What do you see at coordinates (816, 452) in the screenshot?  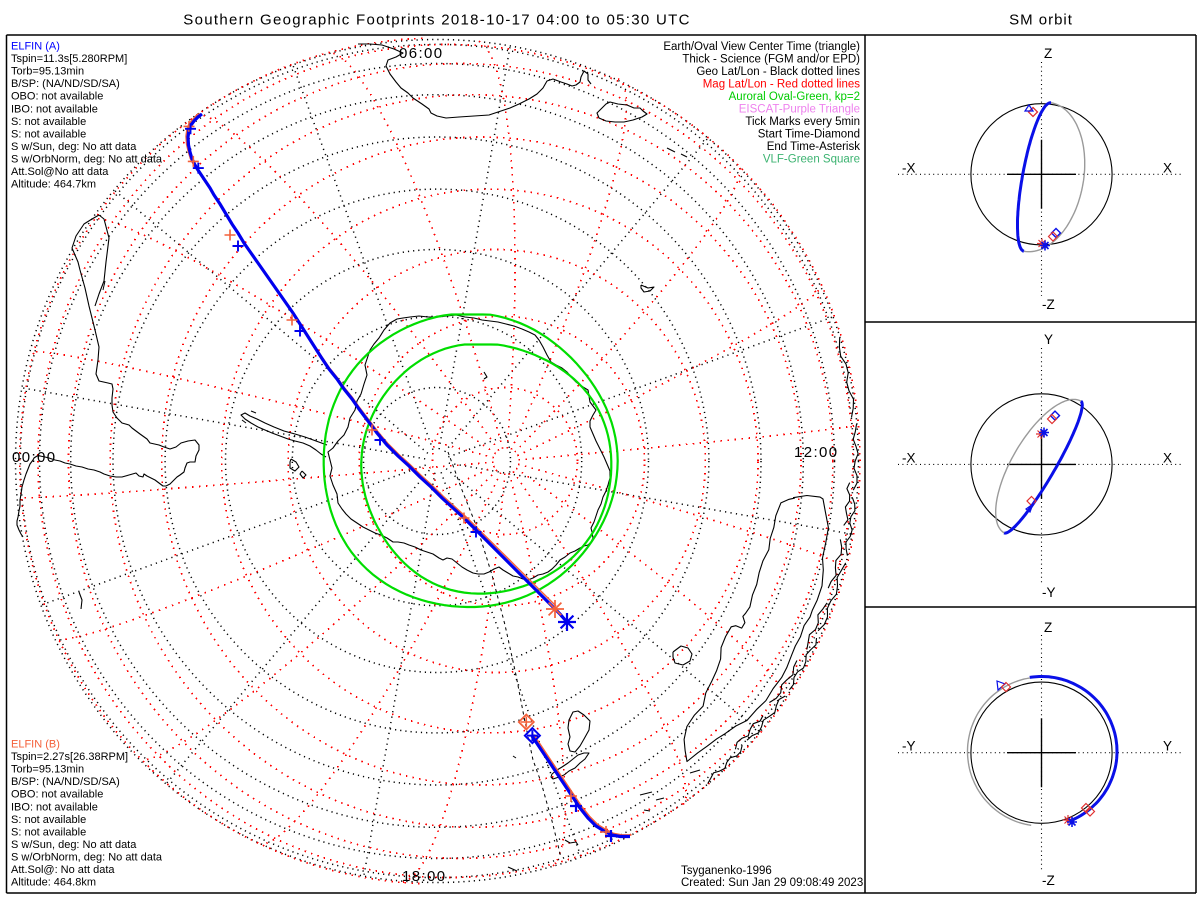 I see `svg-text: 12:00` at bounding box center [816, 452].